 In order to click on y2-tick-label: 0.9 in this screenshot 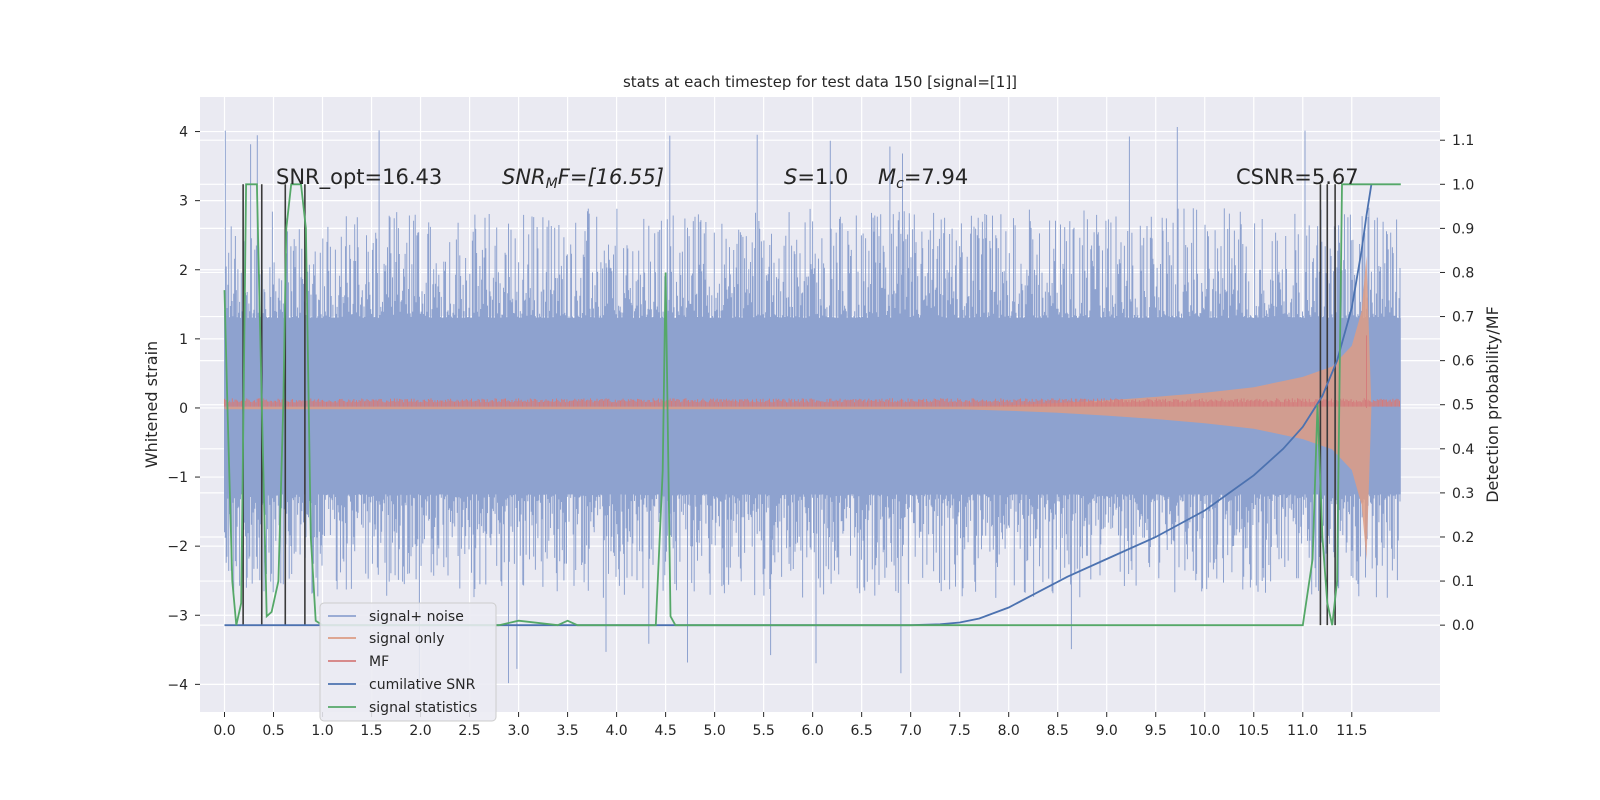, I will do `click(1463, 229)`.